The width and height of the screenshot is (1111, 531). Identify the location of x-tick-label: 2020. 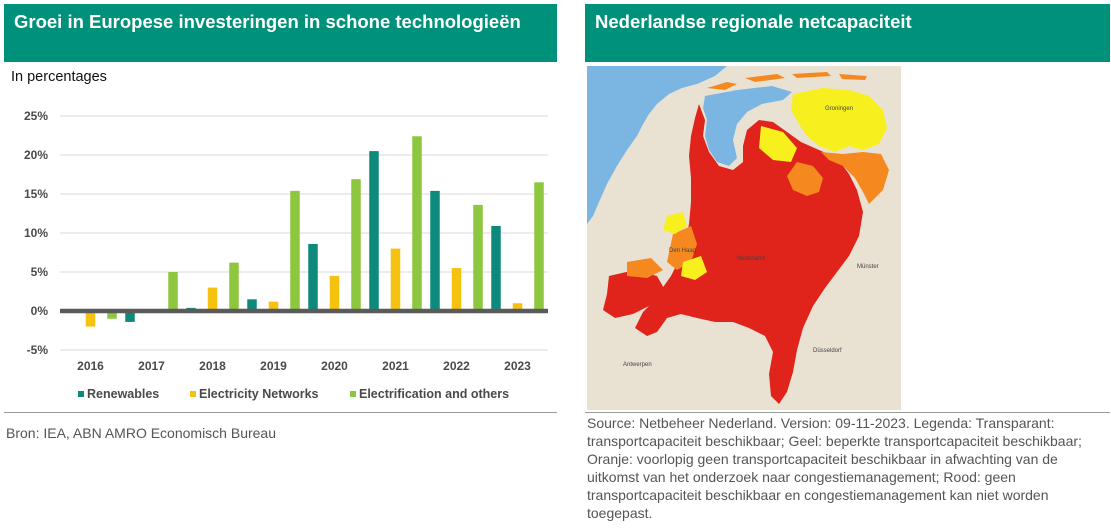
(334, 366).